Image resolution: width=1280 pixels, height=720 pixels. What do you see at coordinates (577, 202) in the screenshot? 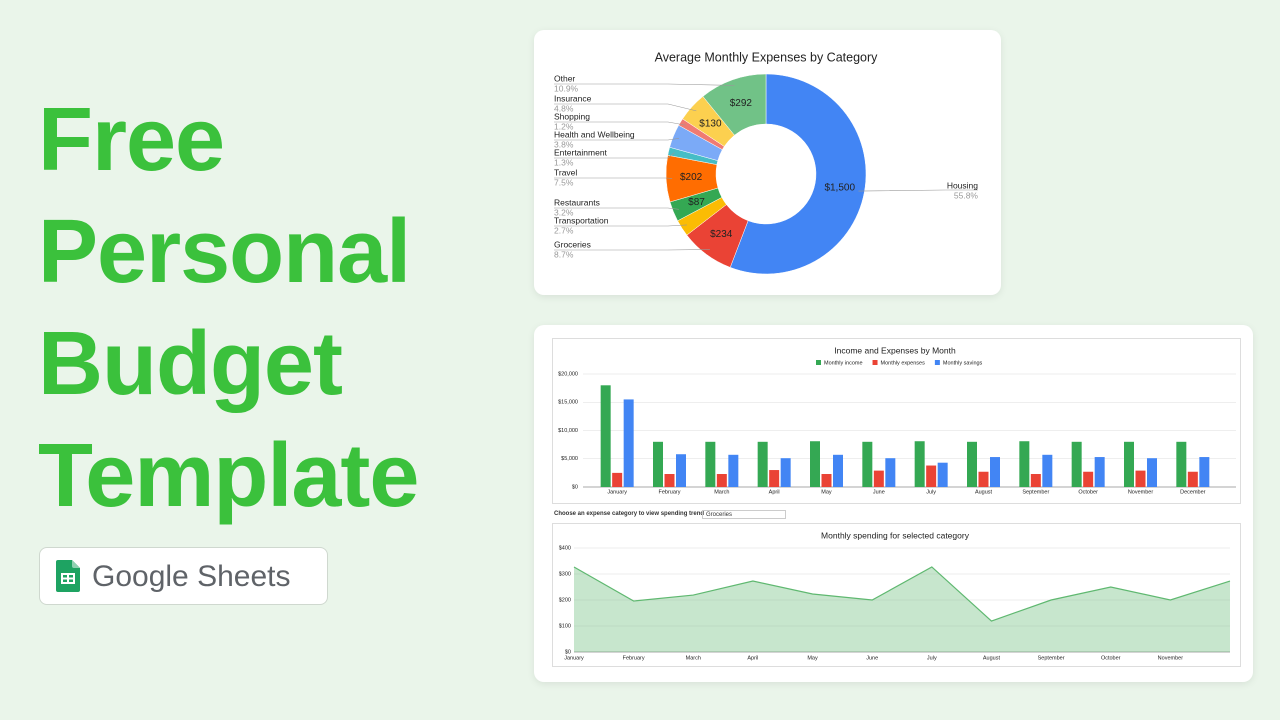
I see `pie-label: Restaurants` at bounding box center [577, 202].